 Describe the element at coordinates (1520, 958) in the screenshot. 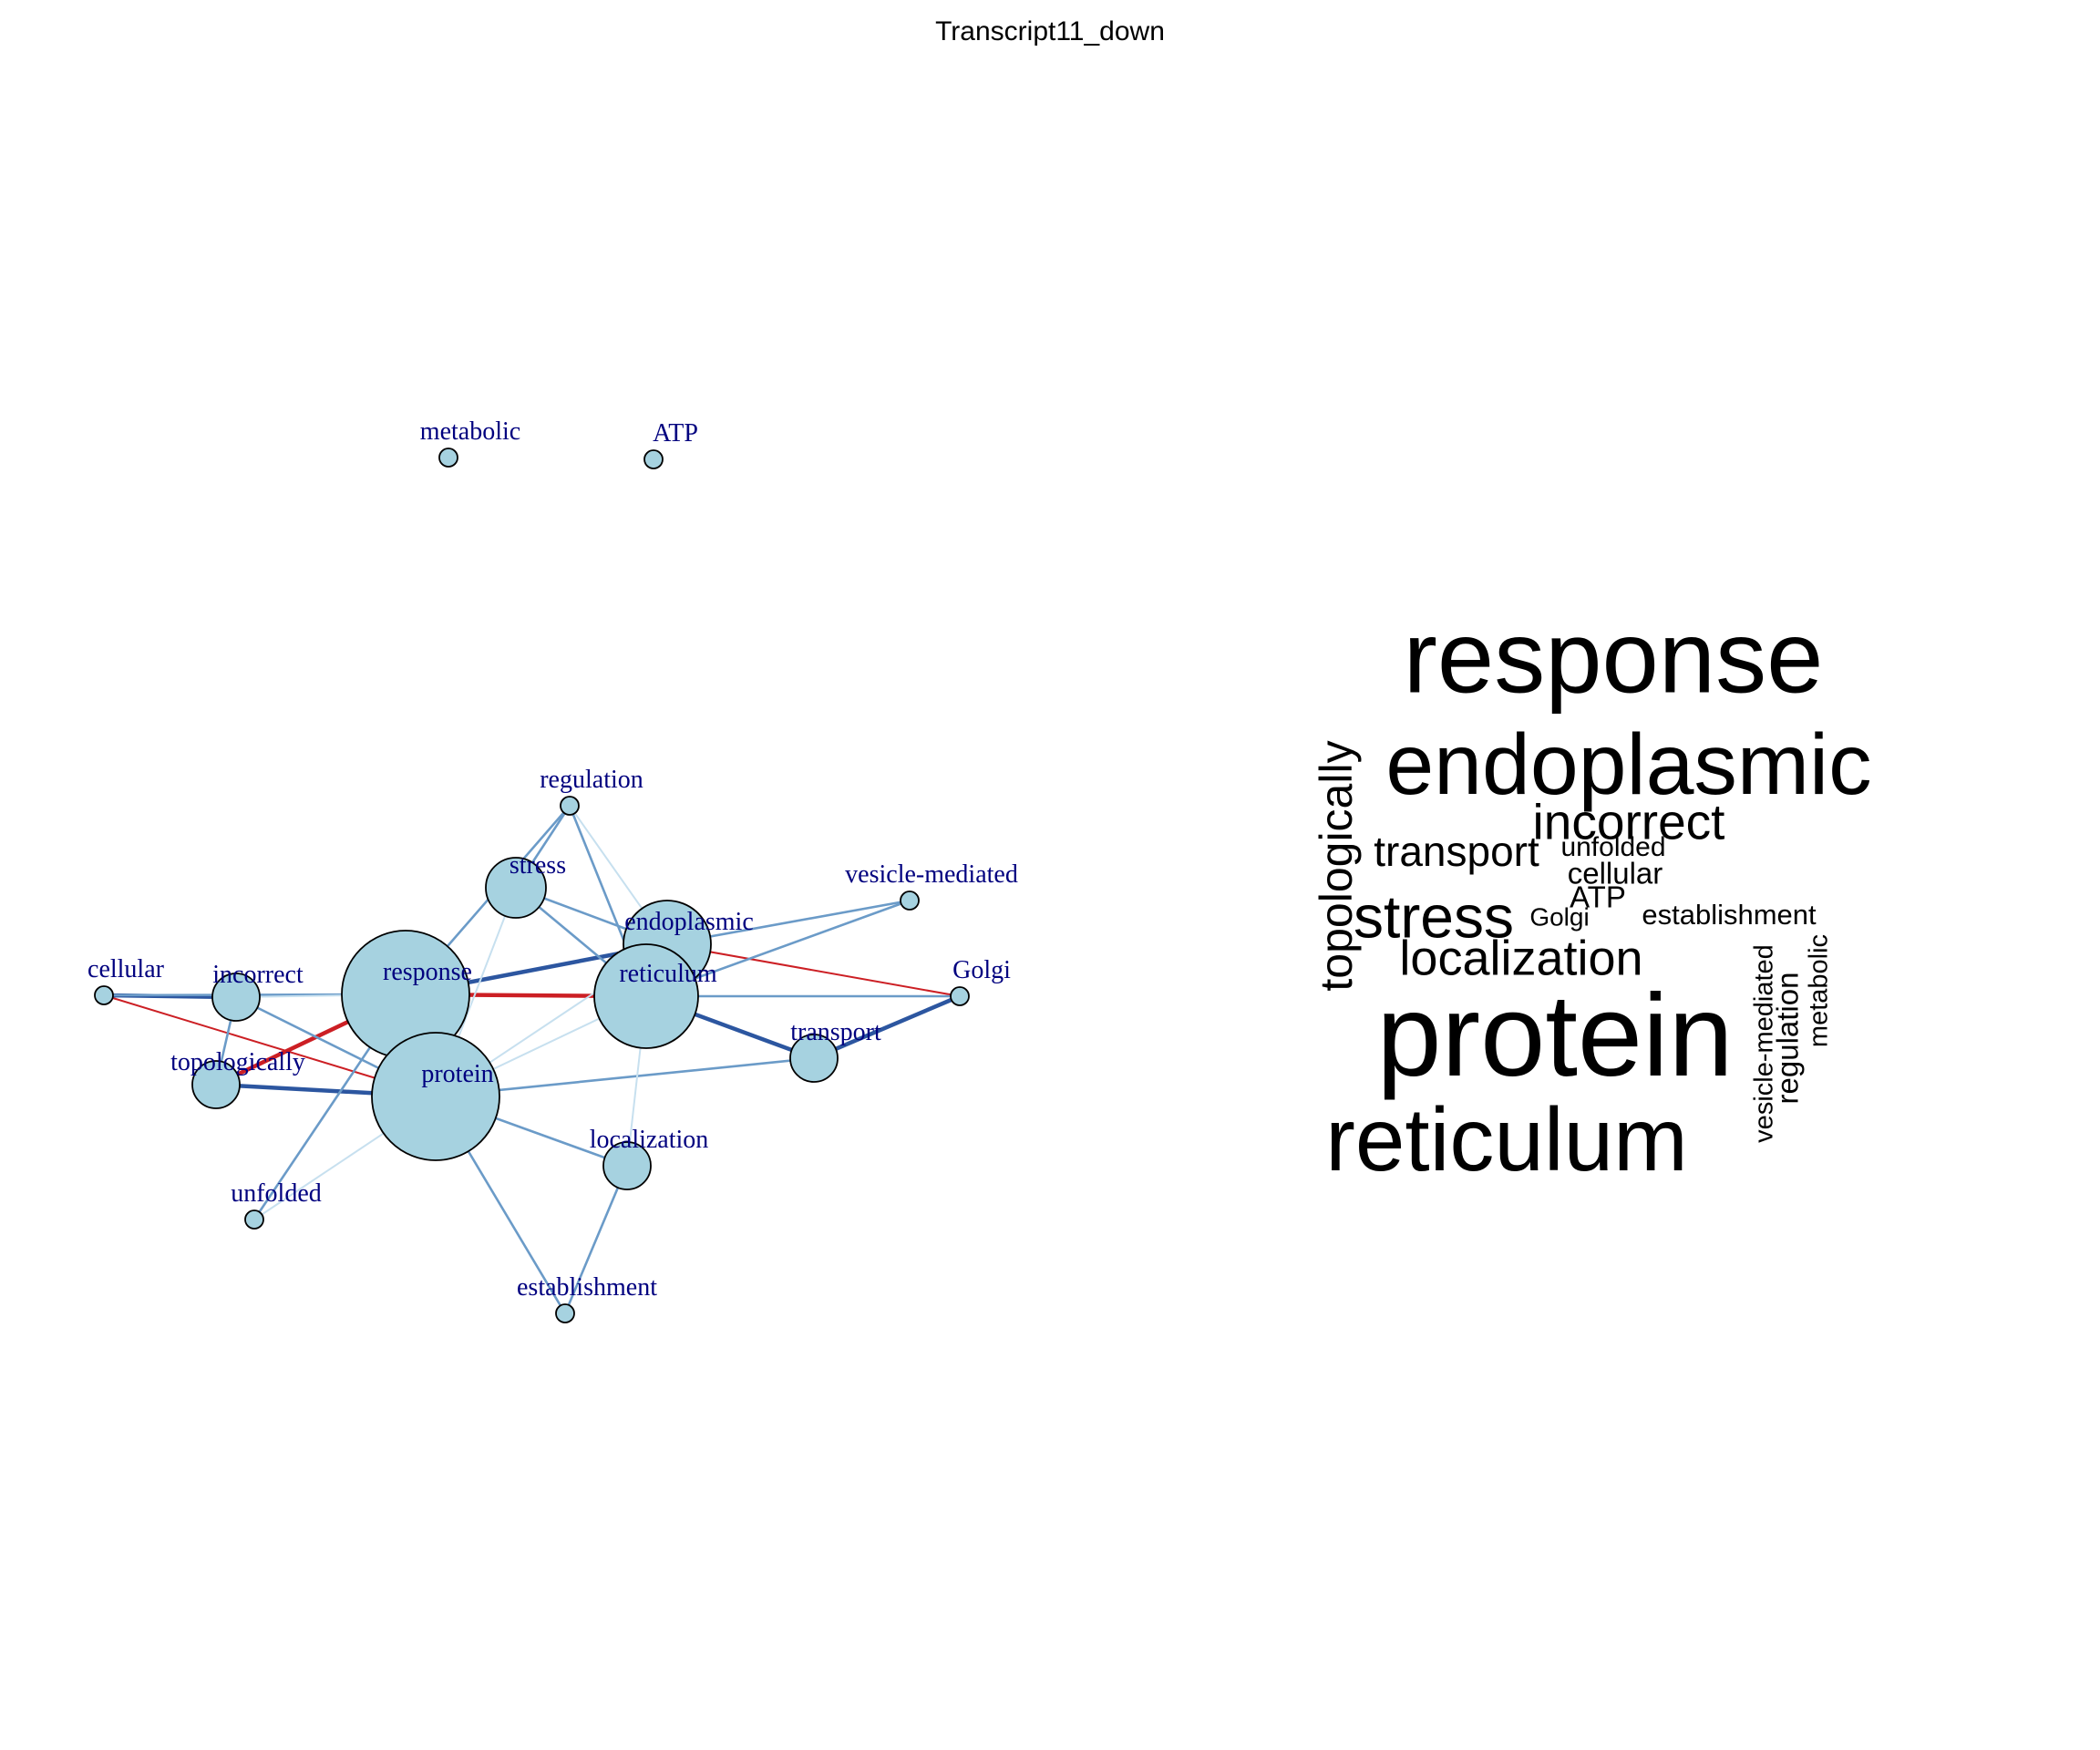

I see `wordcloud-word-localization: localization` at that location.